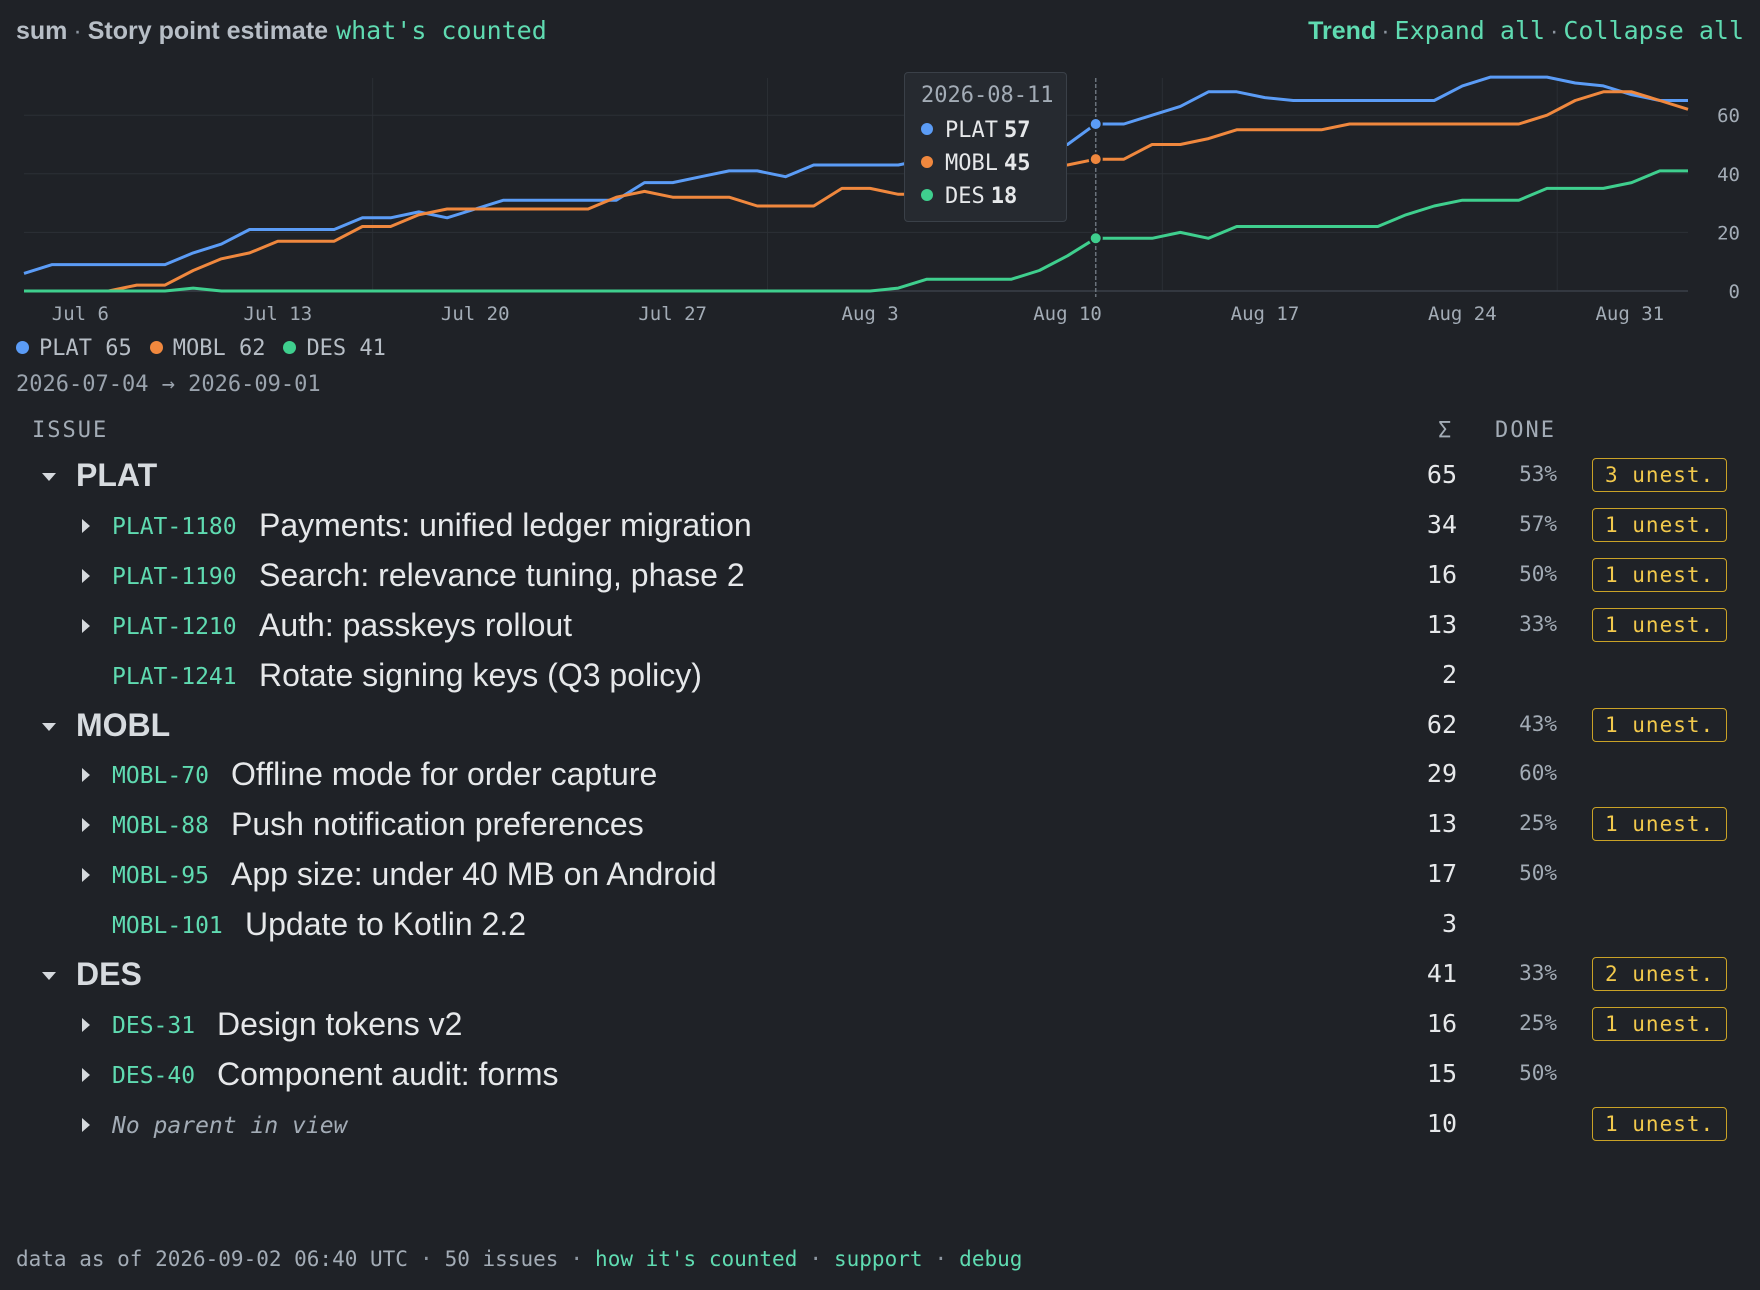 The image size is (1760, 1290). What do you see at coordinates (1728, 233) in the screenshot?
I see `y-tick-label: 20` at bounding box center [1728, 233].